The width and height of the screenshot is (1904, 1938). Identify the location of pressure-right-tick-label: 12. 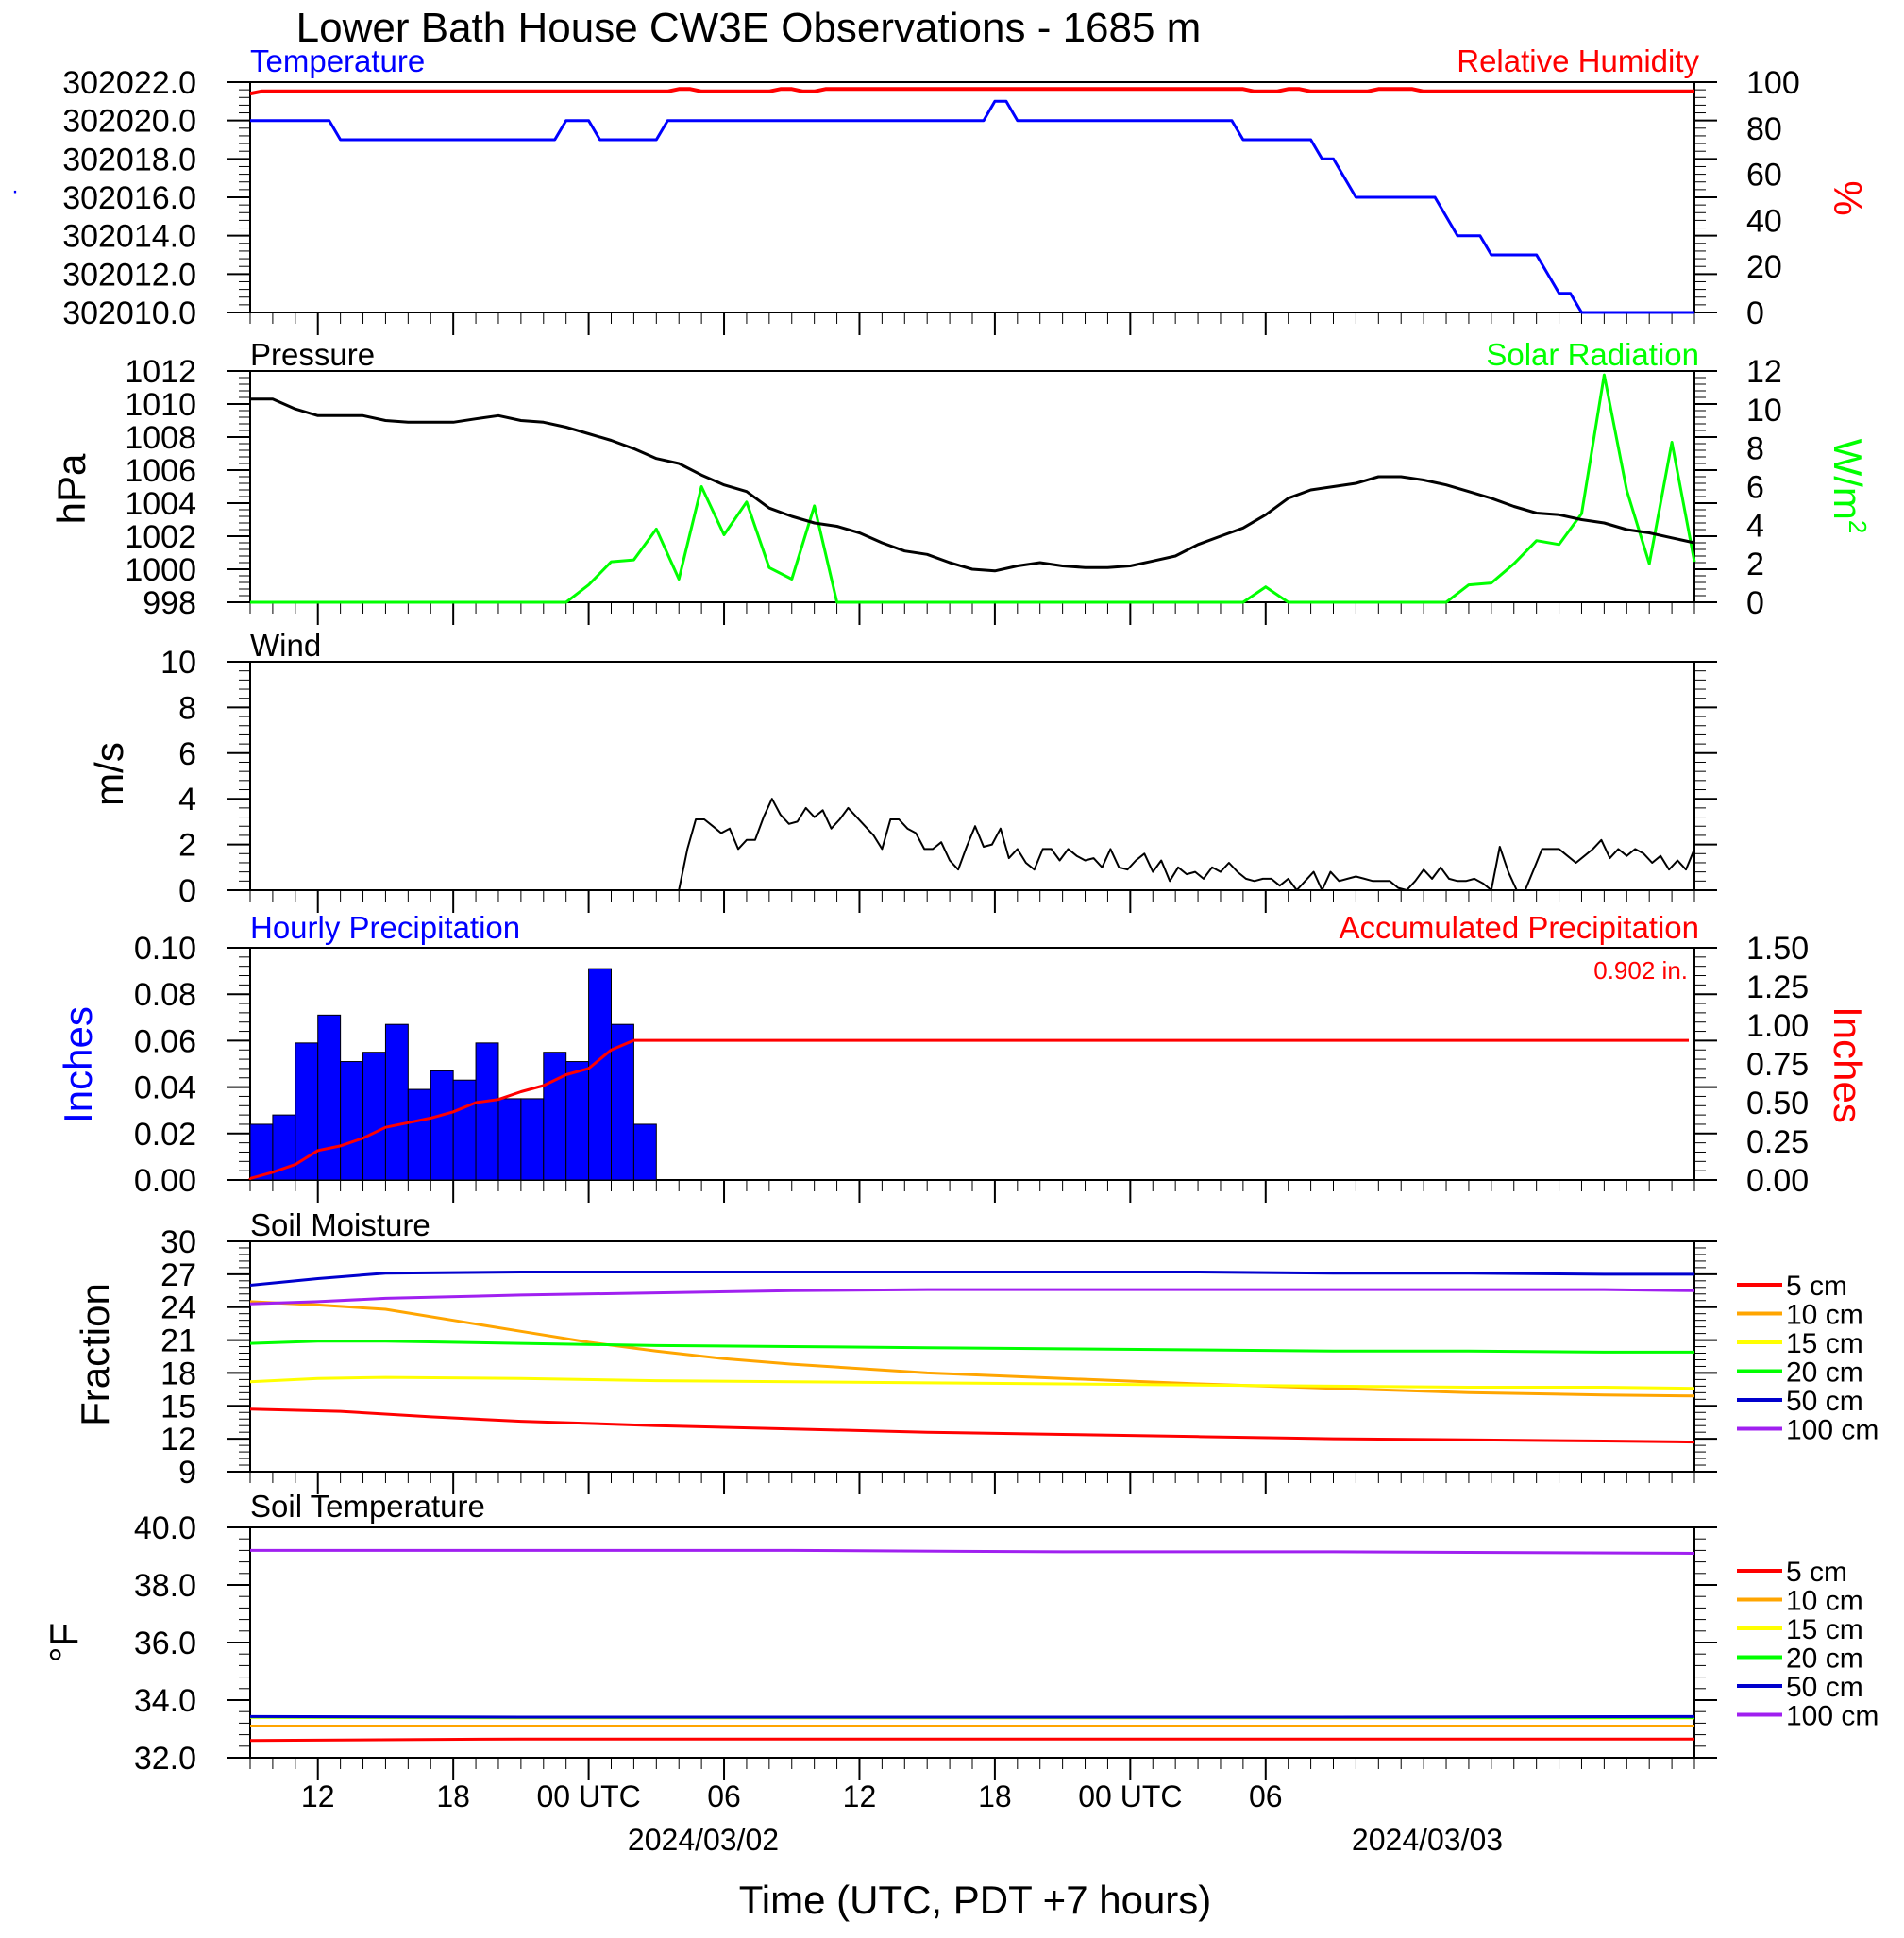
(1764, 372).